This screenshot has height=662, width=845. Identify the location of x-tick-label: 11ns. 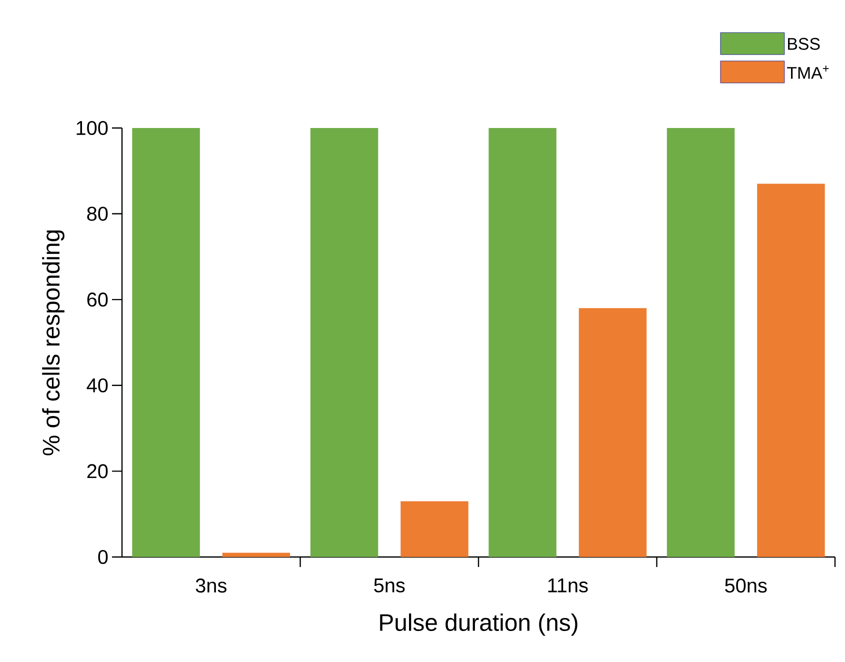
(568, 585).